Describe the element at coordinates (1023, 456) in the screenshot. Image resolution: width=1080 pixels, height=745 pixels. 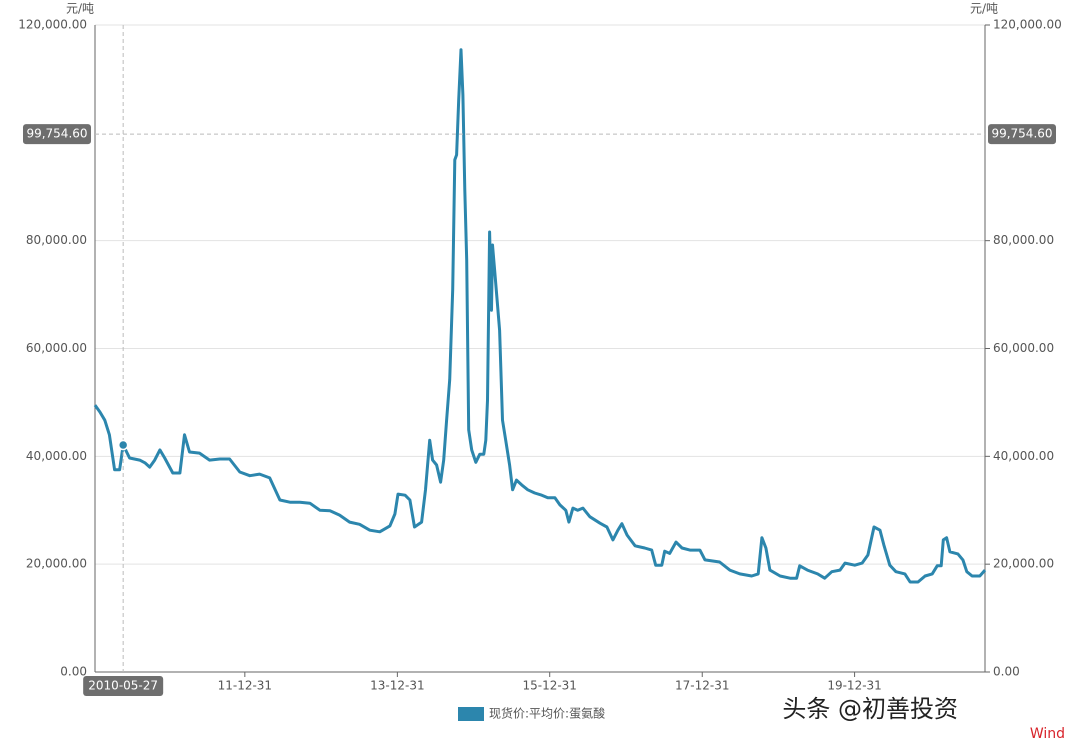
I see `y2-tick-label: 40,000.00` at that location.